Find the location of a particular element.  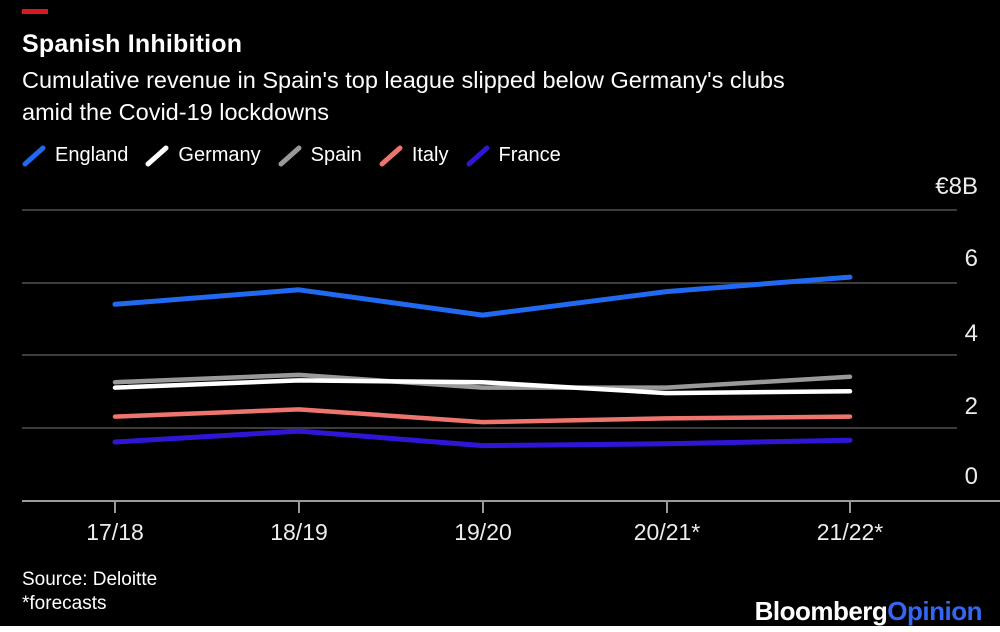

series-line-italy is located at coordinates (482, 416).